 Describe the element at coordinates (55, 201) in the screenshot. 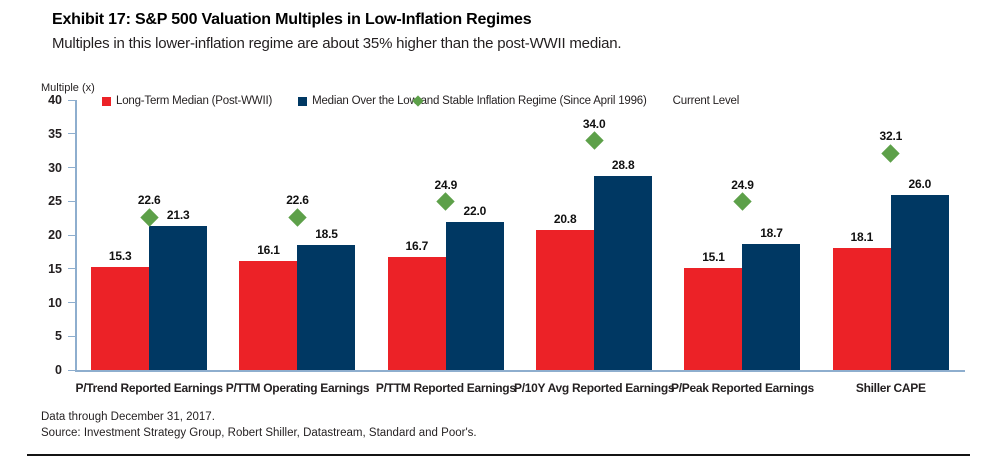

I see `y-tick-label: 25` at that location.